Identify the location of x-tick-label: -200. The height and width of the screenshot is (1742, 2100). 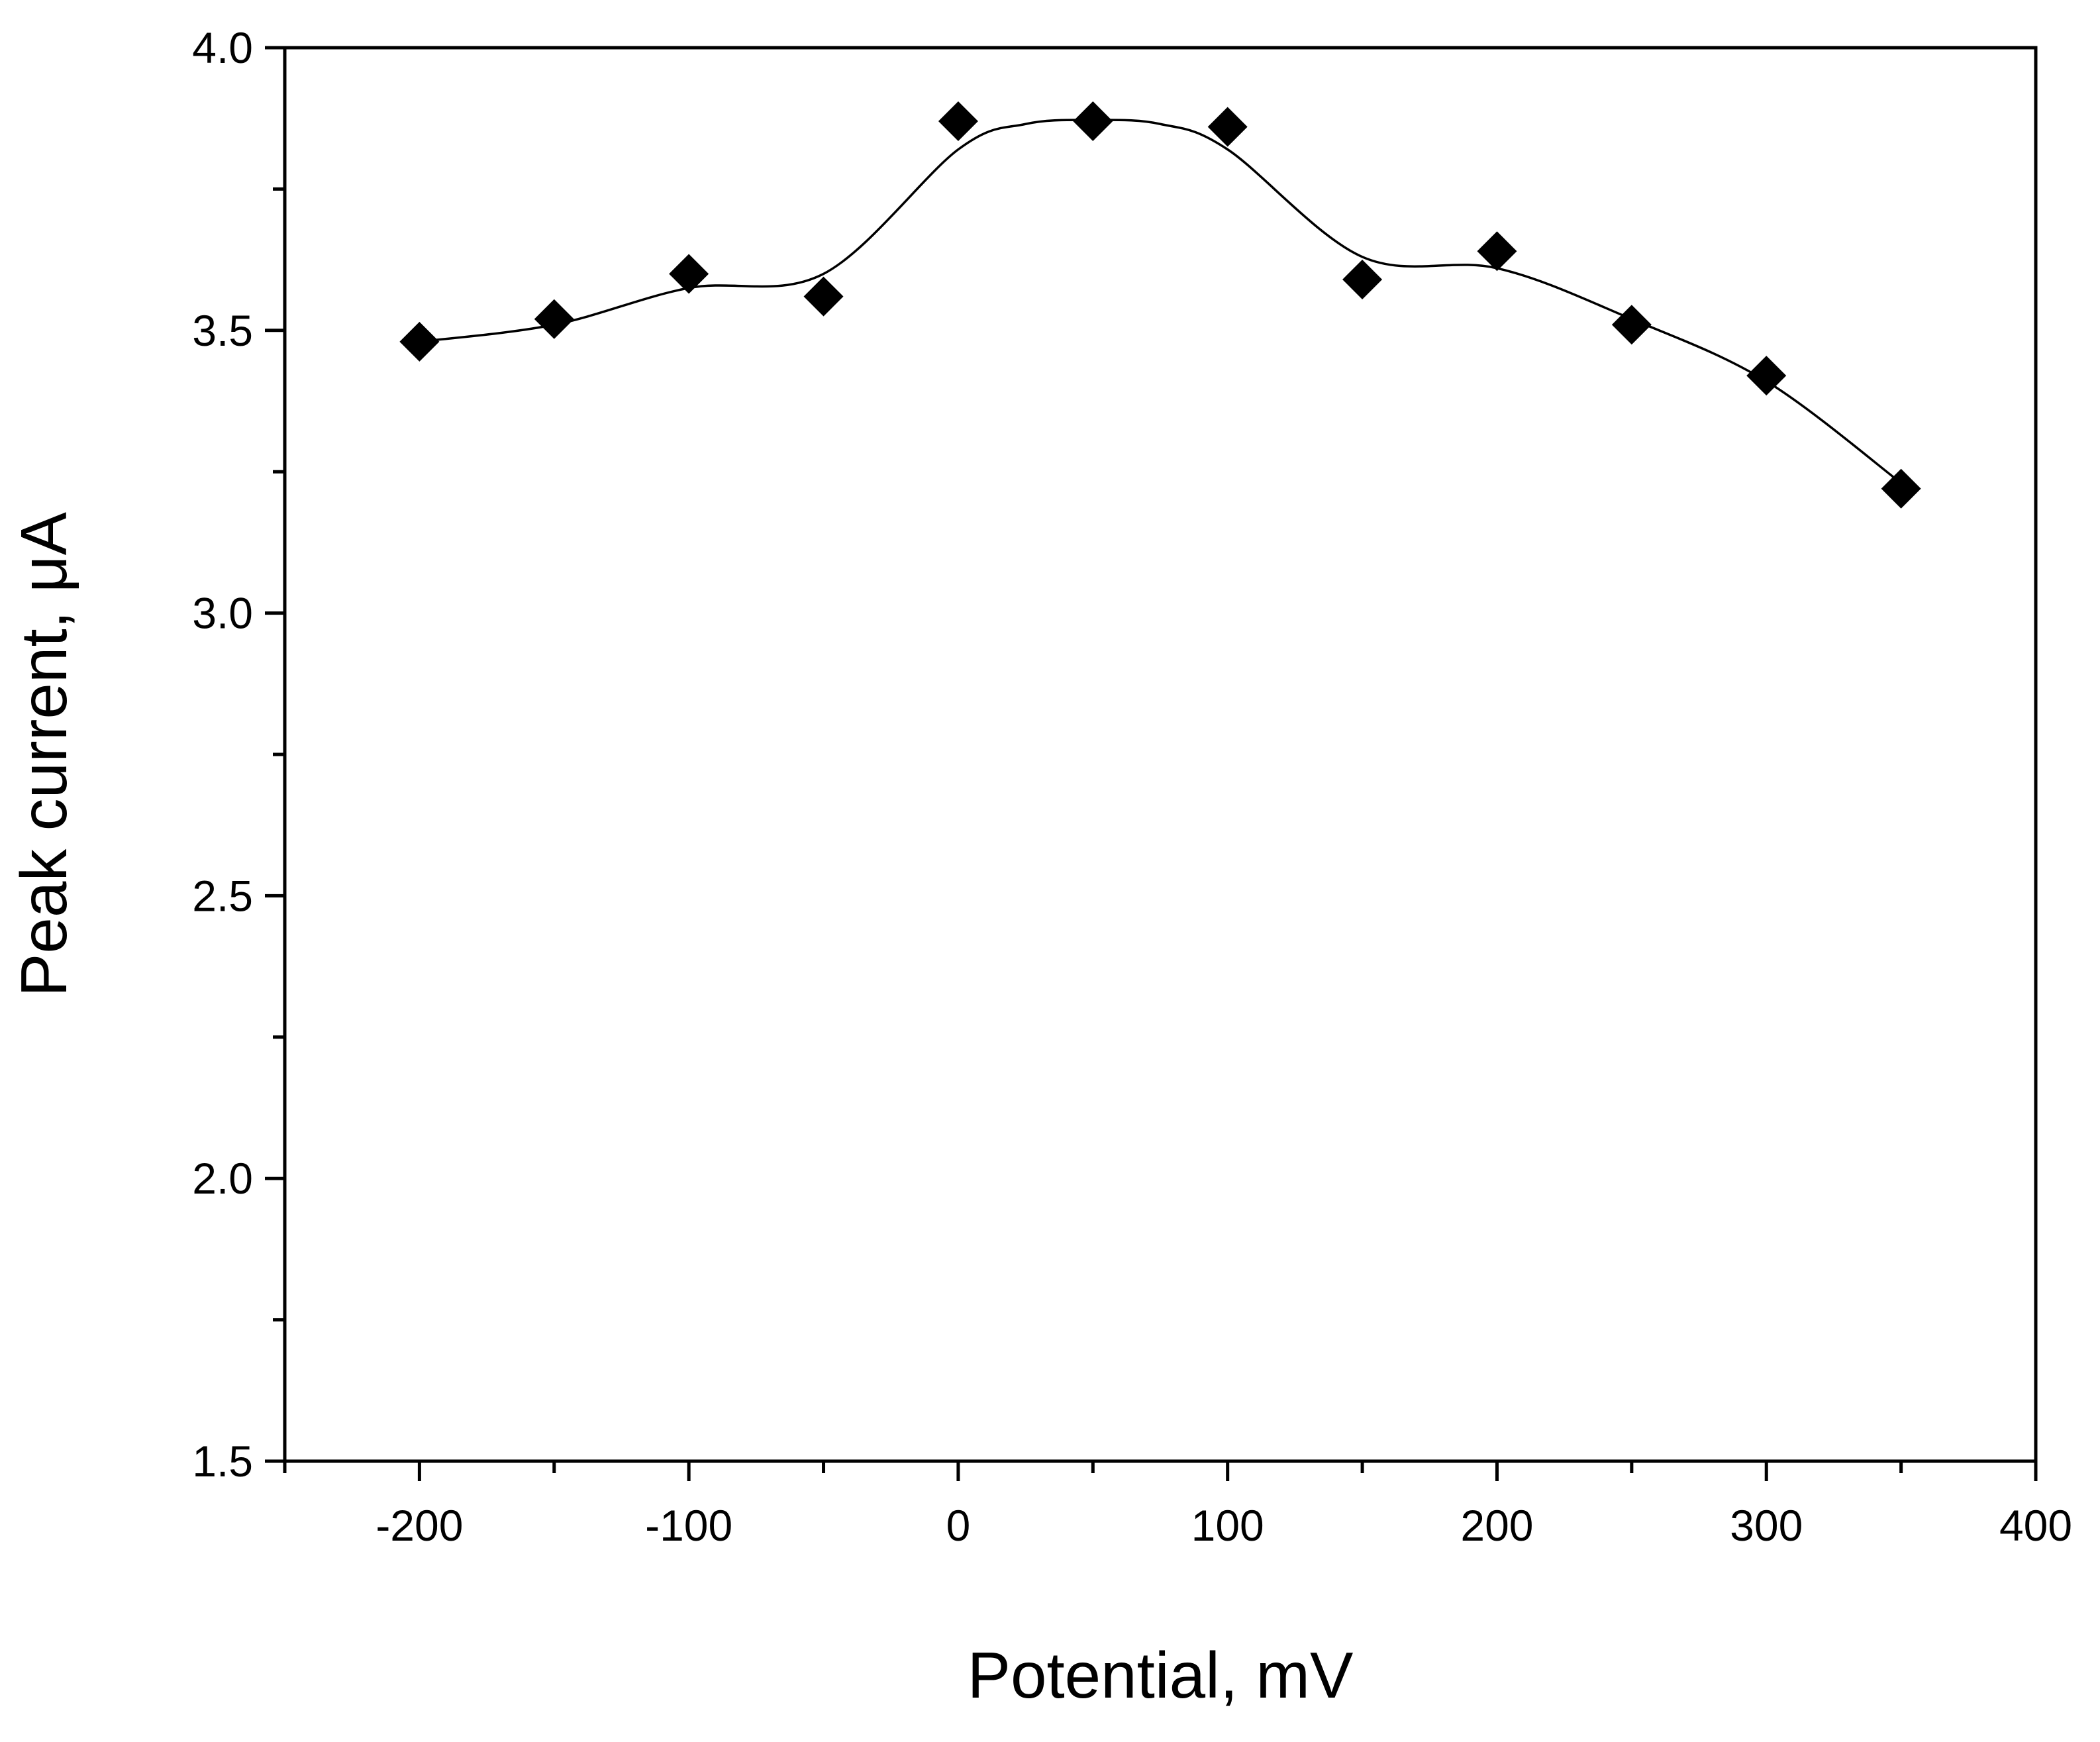
(419, 1526).